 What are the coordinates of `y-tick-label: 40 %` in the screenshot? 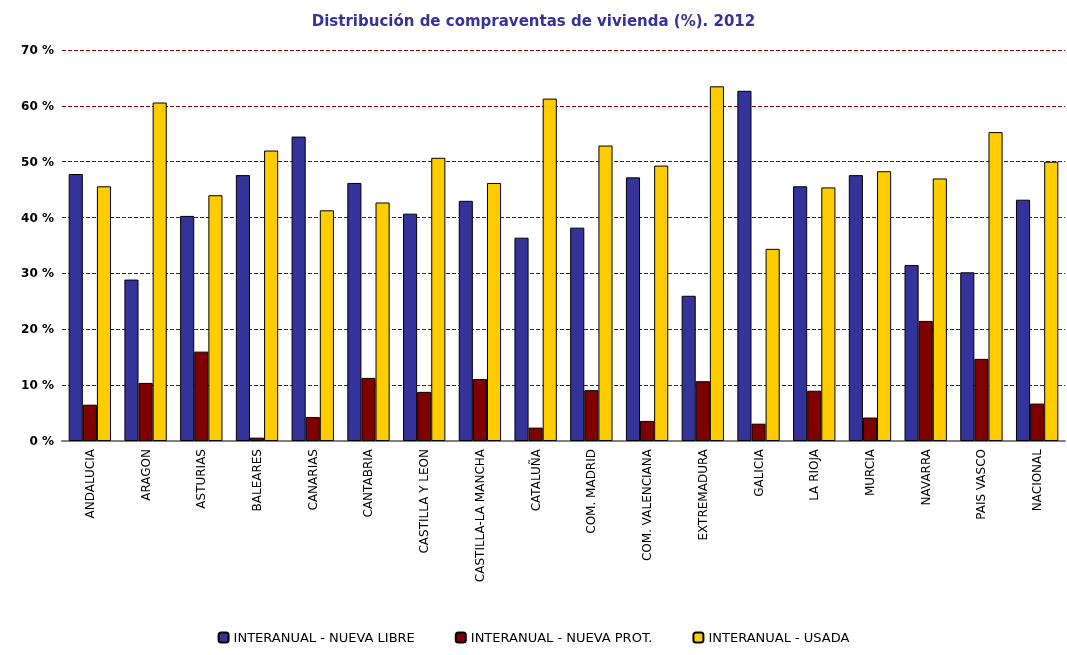 It's located at (37, 217).